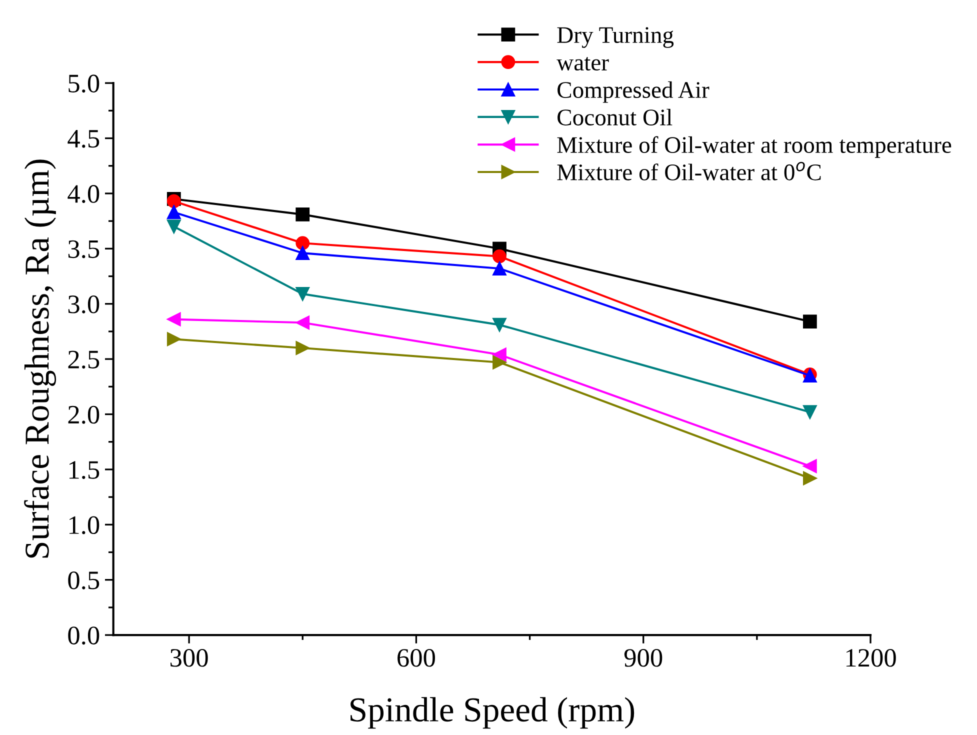 The image size is (977, 735). What do you see at coordinates (84, 304) in the screenshot?
I see `y-tick-label: 3.0` at bounding box center [84, 304].